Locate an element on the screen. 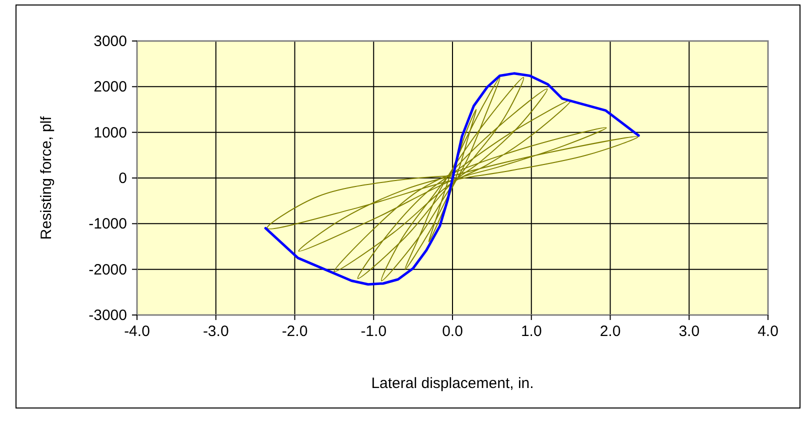 This screenshot has width=807, height=423. x-tick-label: 3.0 is located at coordinates (689, 331).